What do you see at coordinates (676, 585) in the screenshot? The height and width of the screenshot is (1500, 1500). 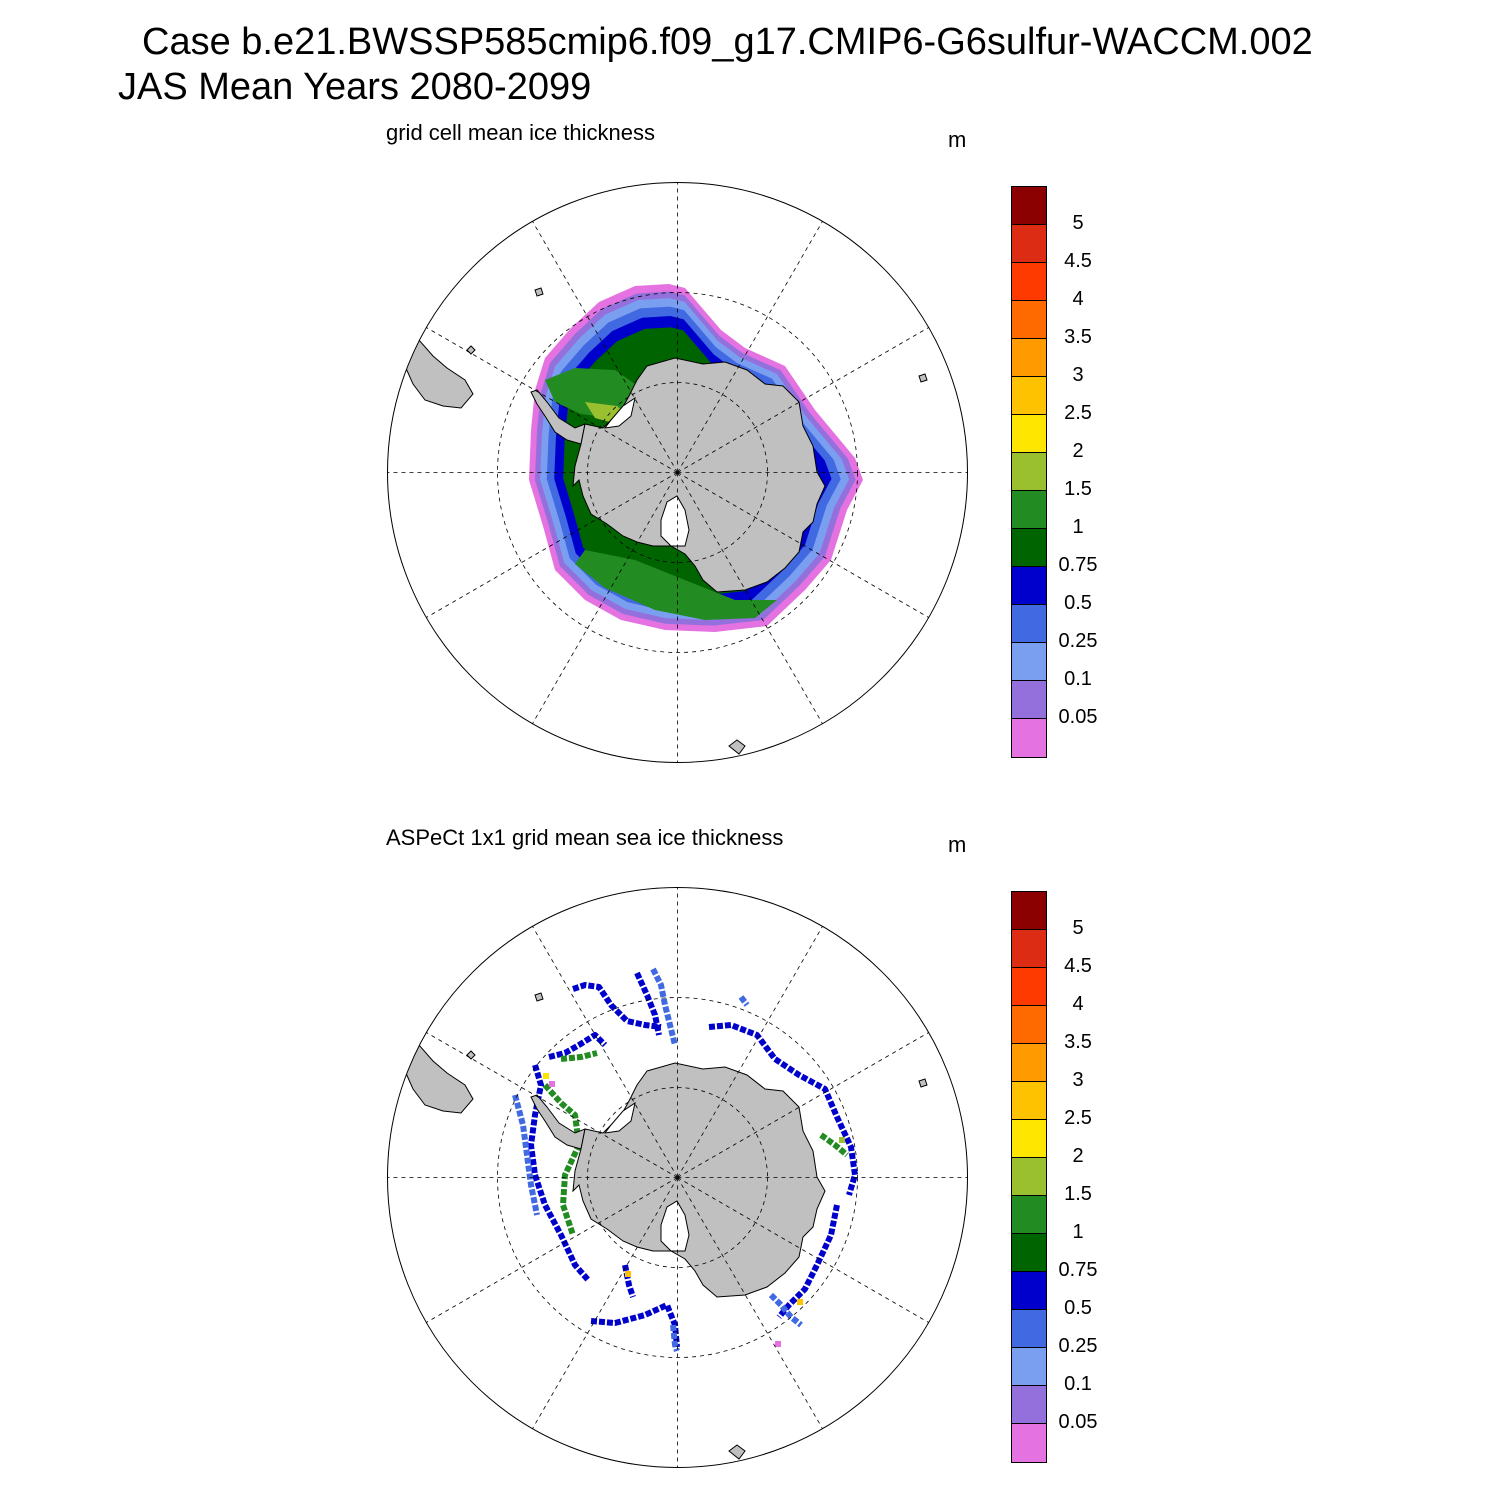 I see `sea-ice-ross-thick` at bounding box center [676, 585].